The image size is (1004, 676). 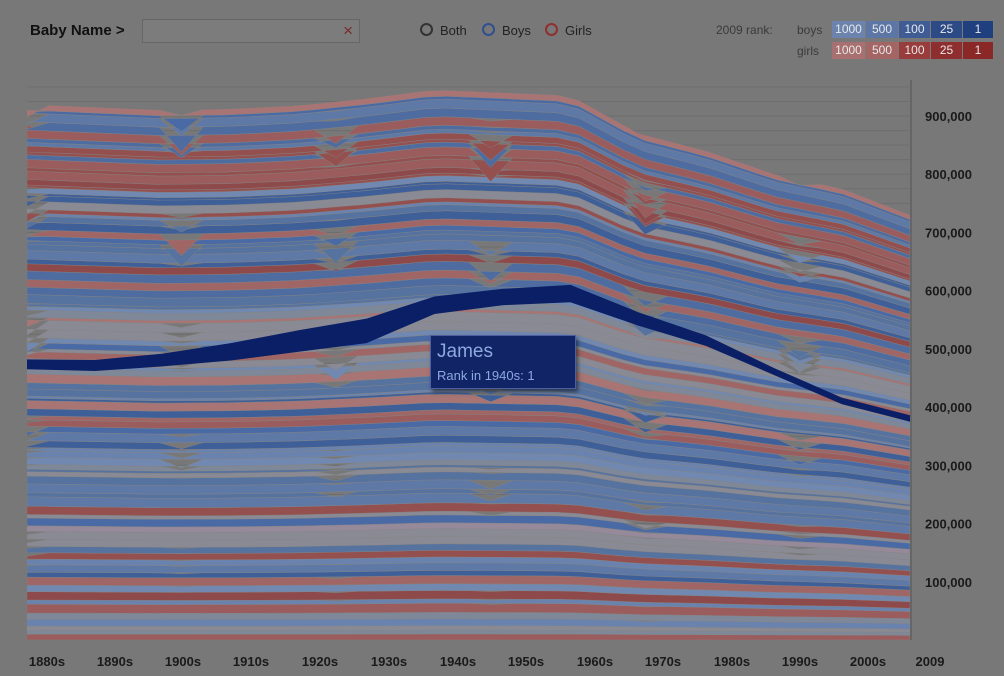 I want to click on baby-name-search: ×, so click(x=251, y=31).